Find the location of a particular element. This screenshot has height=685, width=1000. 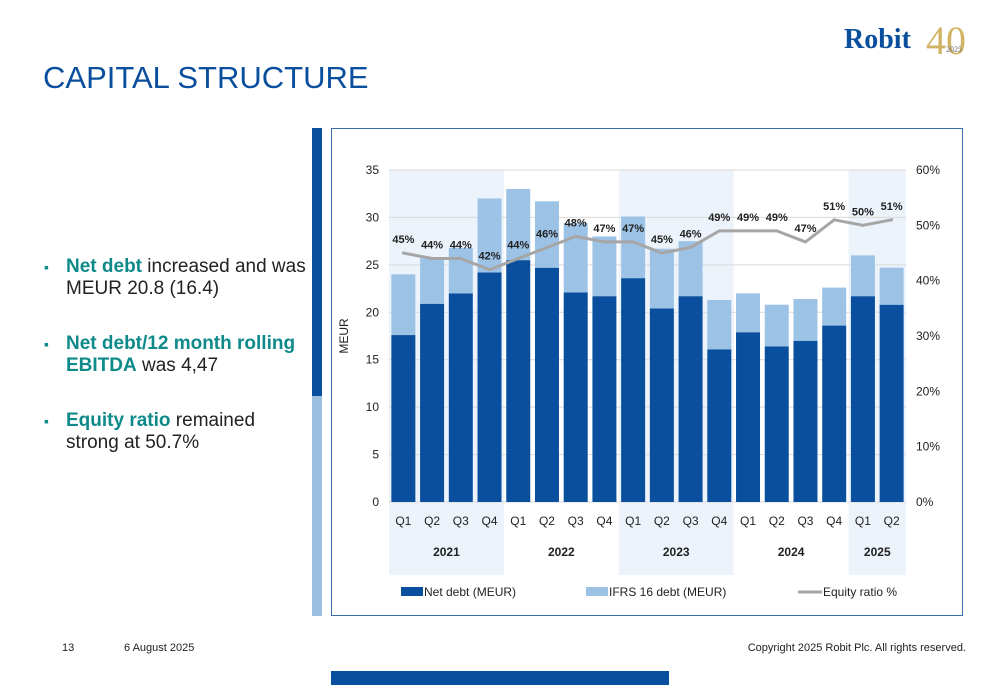

equity-ratio-label: 51% is located at coordinates (834, 207).